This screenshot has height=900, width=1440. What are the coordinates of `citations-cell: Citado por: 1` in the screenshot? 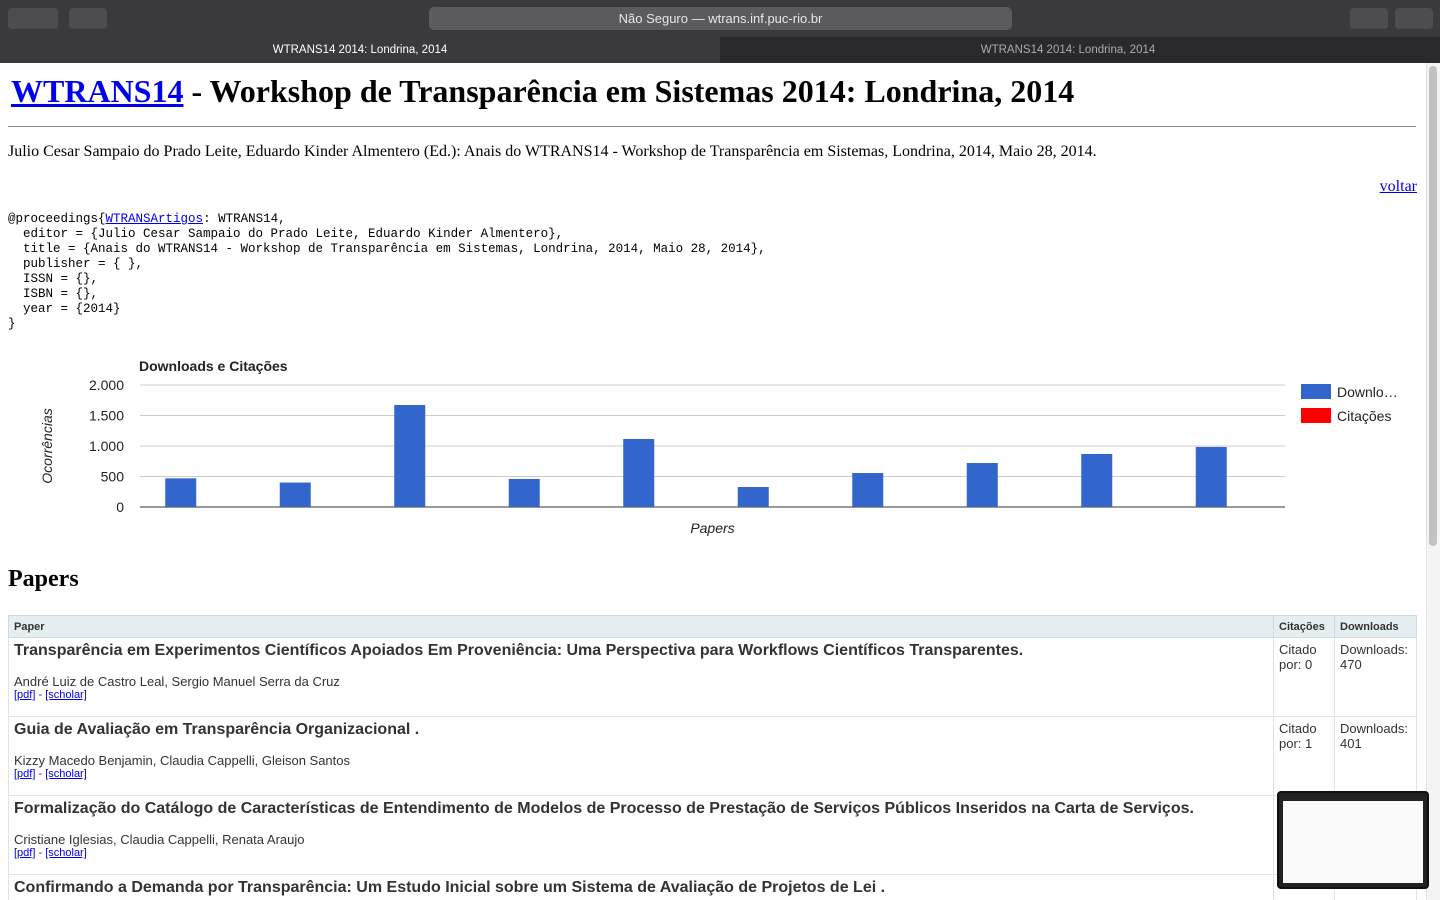 It's located at (1304, 756).